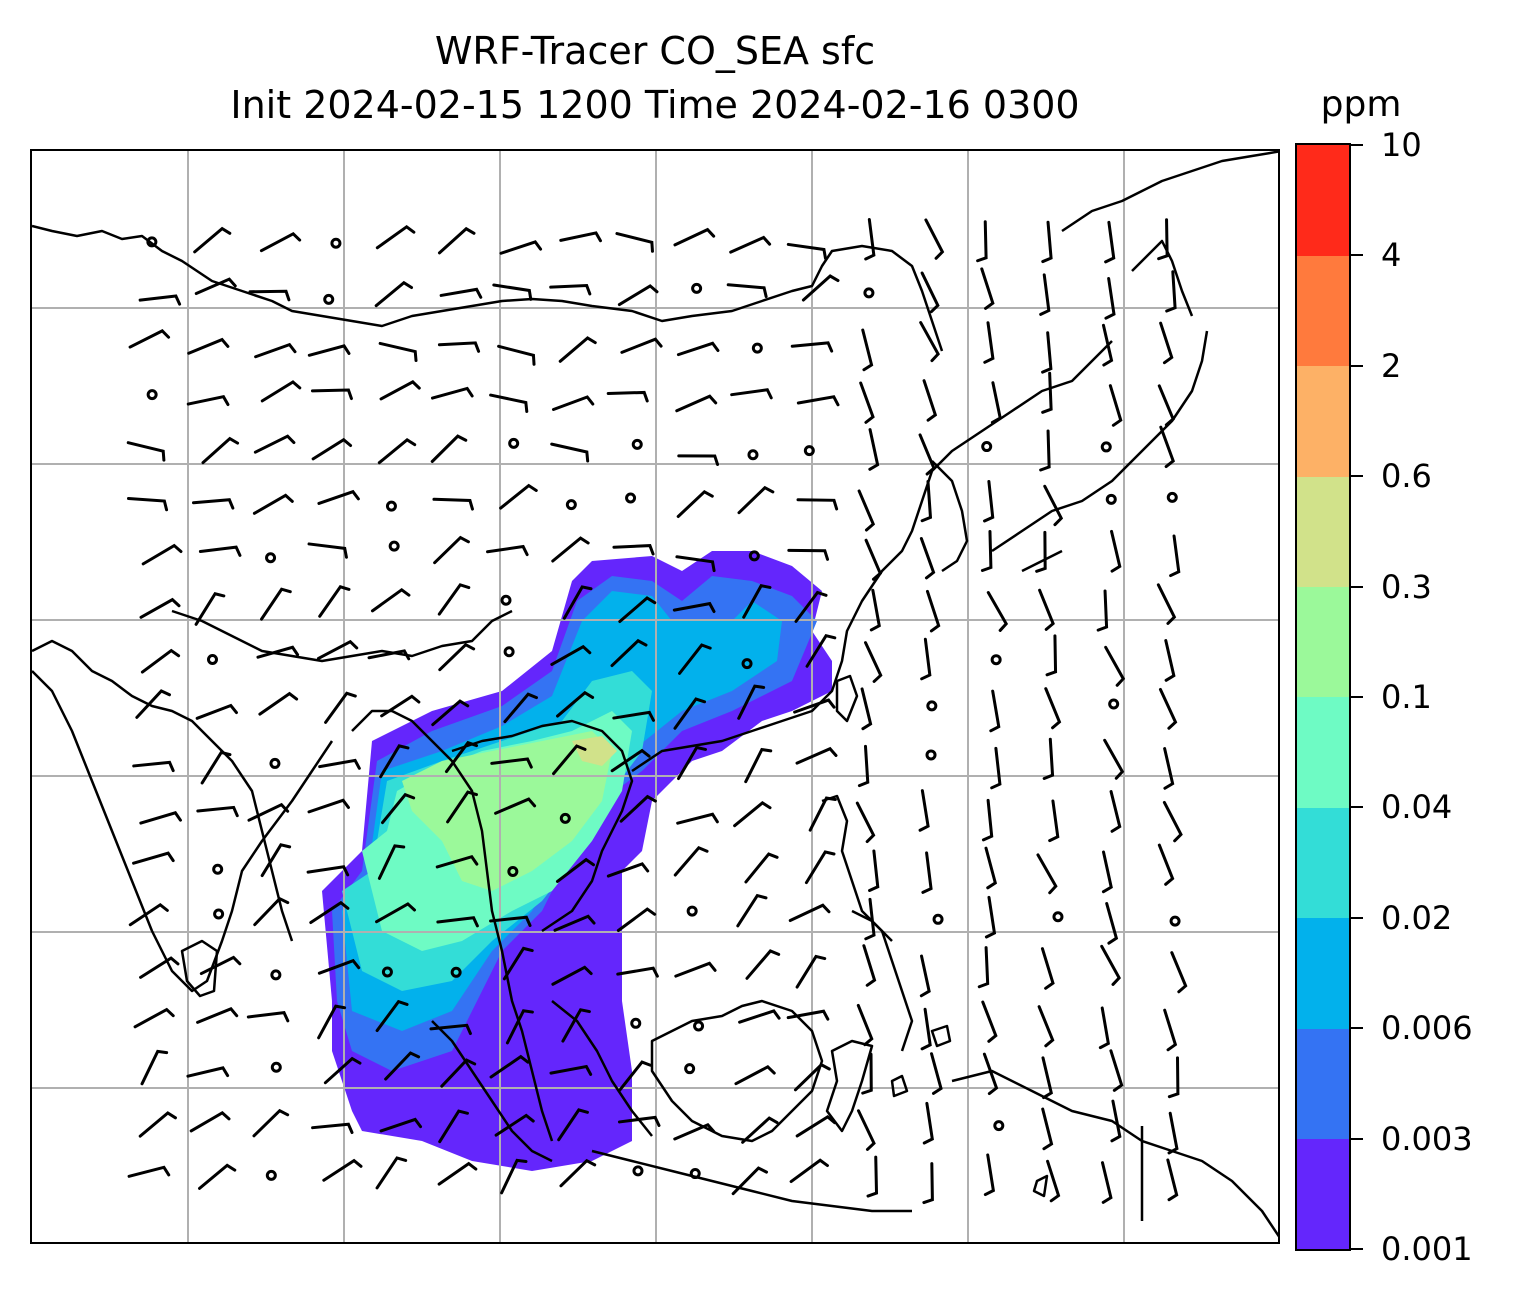 This screenshot has height=1306, width=1528. Describe the element at coordinates (1401, 145) in the screenshot. I see `colorbar-tick-label: 10` at that location.